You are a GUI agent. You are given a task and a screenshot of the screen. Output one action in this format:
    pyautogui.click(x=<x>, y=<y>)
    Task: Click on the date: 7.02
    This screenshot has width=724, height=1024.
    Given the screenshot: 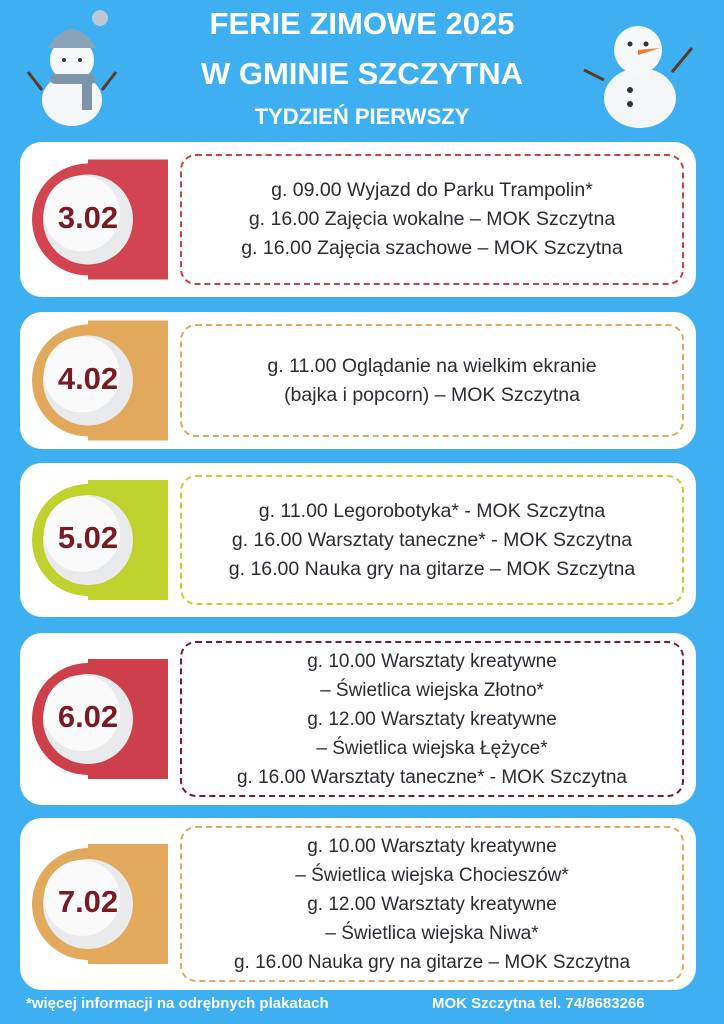 What is the action you would take?
    pyautogui.click(x=88, y=901)
    